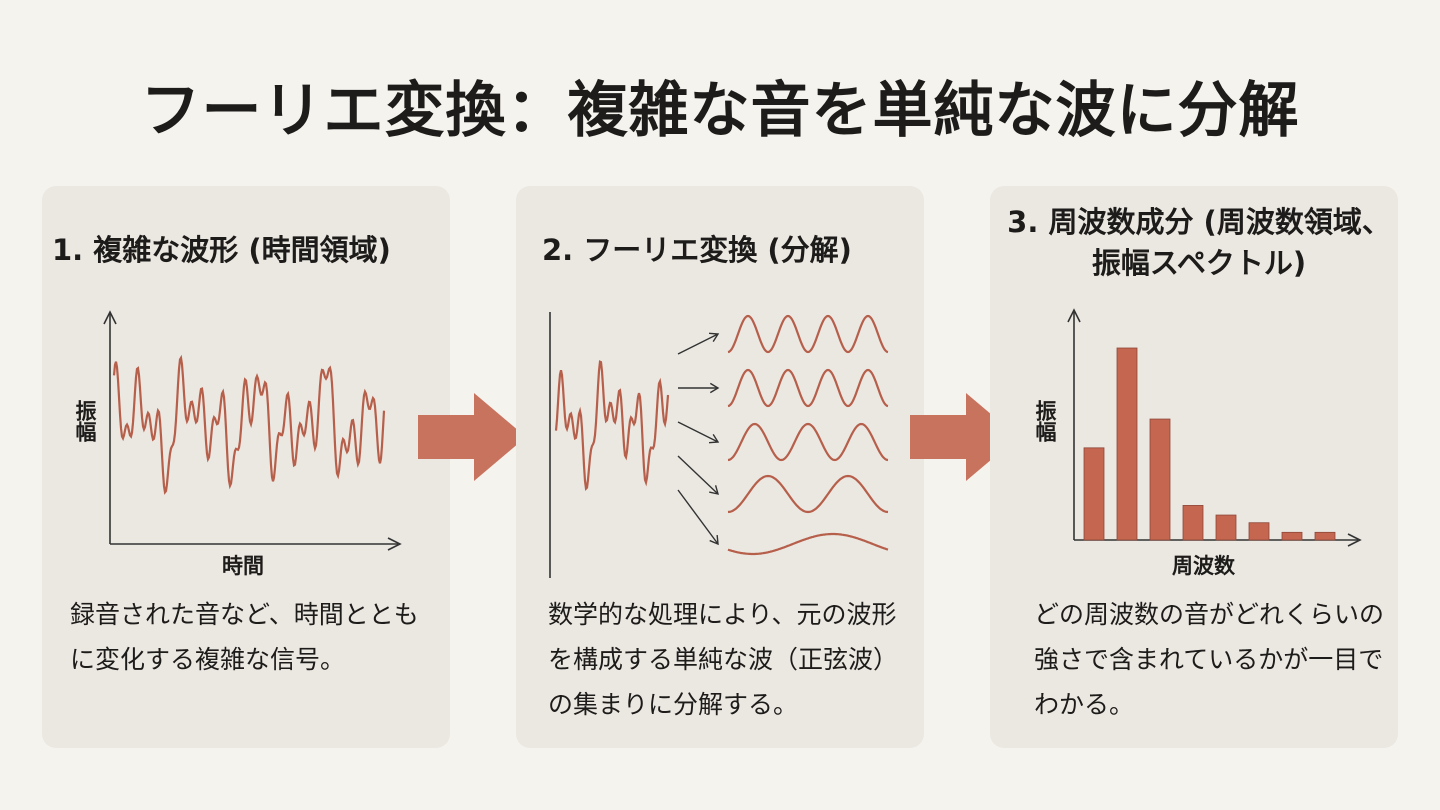 This screenshot has height=810, width=1440. What do you see at coordinates (1214, 427) in the screenshot?
I see `spectrum-chart` at bounding box center [1214, 427].